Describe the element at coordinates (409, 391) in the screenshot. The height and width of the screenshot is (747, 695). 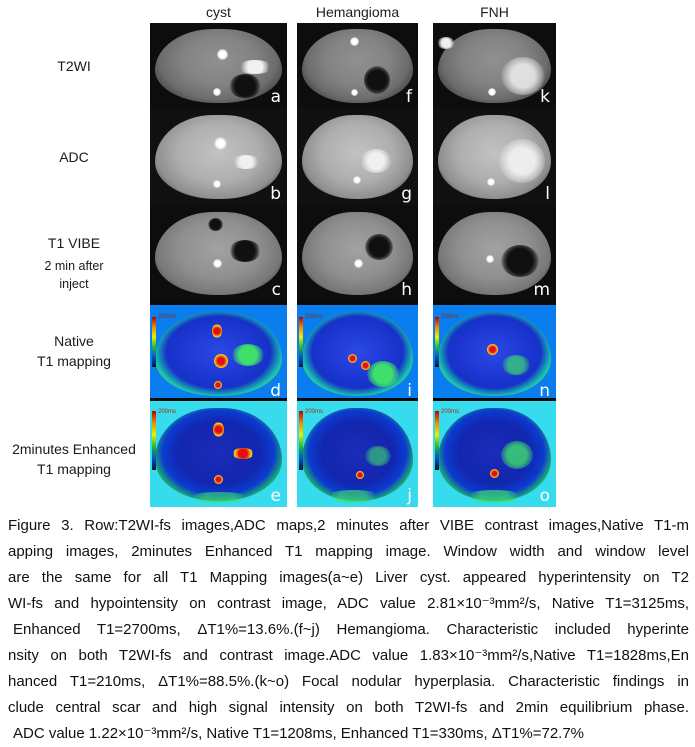
I see `panel-letter: i` at that location.